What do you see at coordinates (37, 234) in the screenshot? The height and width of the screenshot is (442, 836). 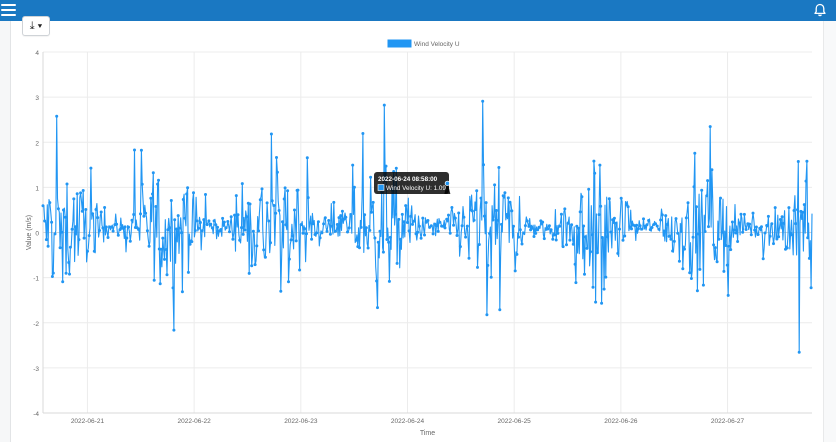 I see `y-tick-label: 0` at bounding box center [37, 234].